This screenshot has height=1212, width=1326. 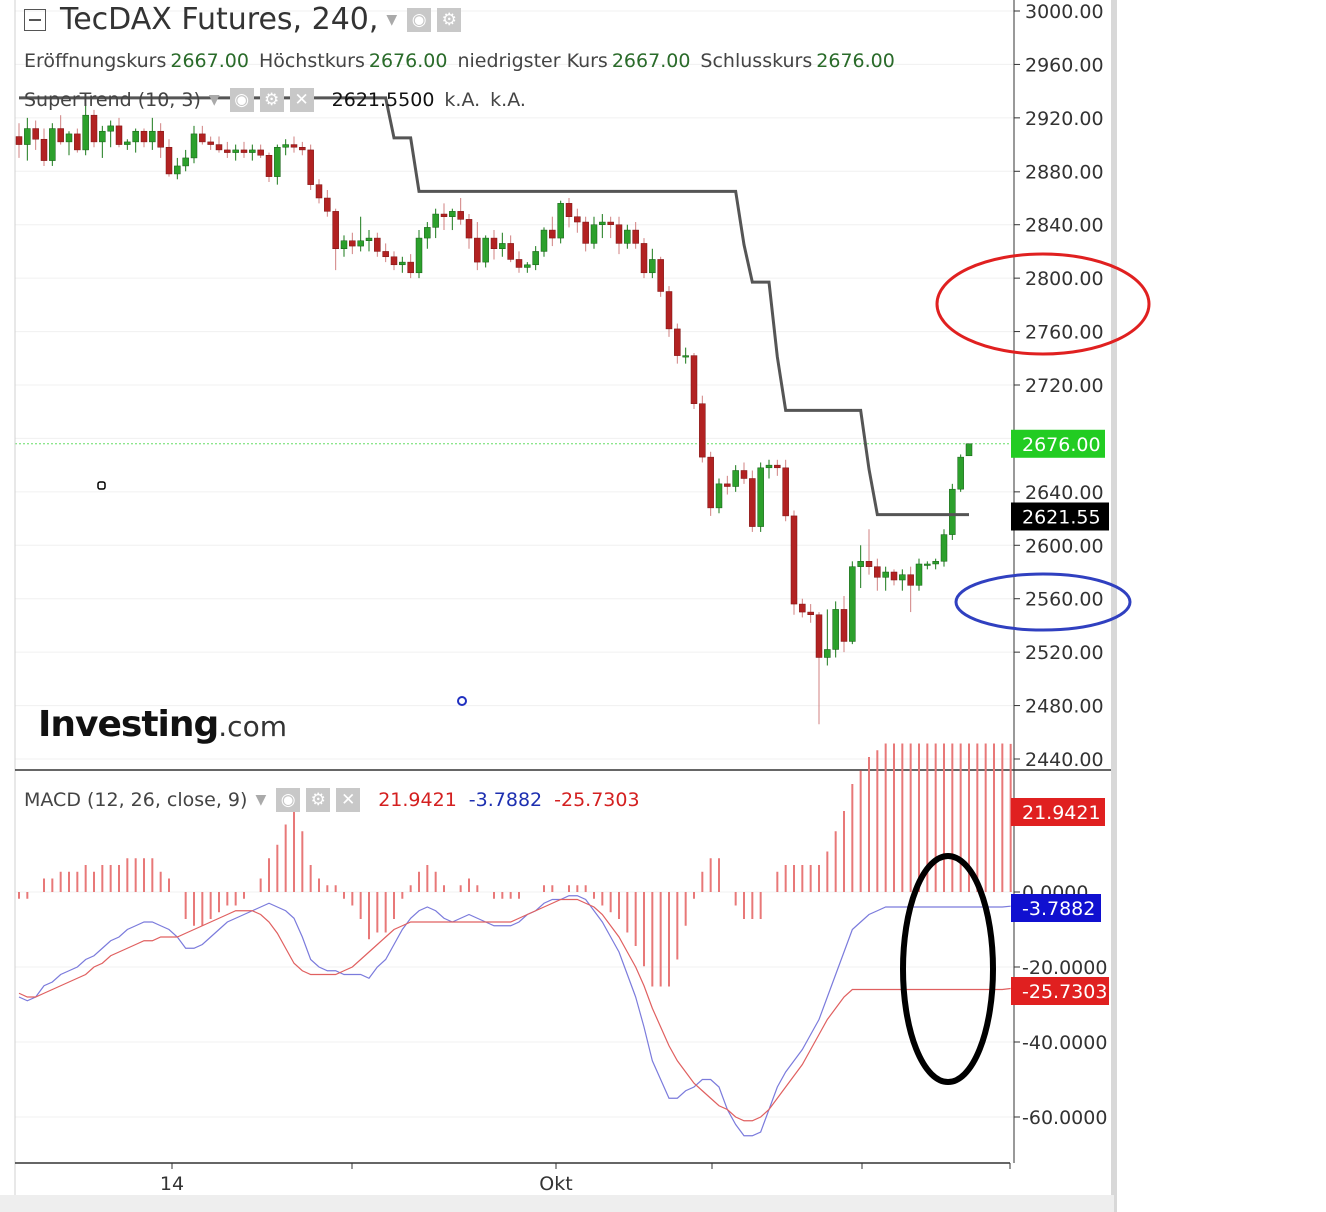 What do you see at coordinates (1060, 717) in the screenshot?
I see `price-tags: 2676.00 2621.55 21.9421 -3.7882 -25.7303` at bounding box center [1060, 717].